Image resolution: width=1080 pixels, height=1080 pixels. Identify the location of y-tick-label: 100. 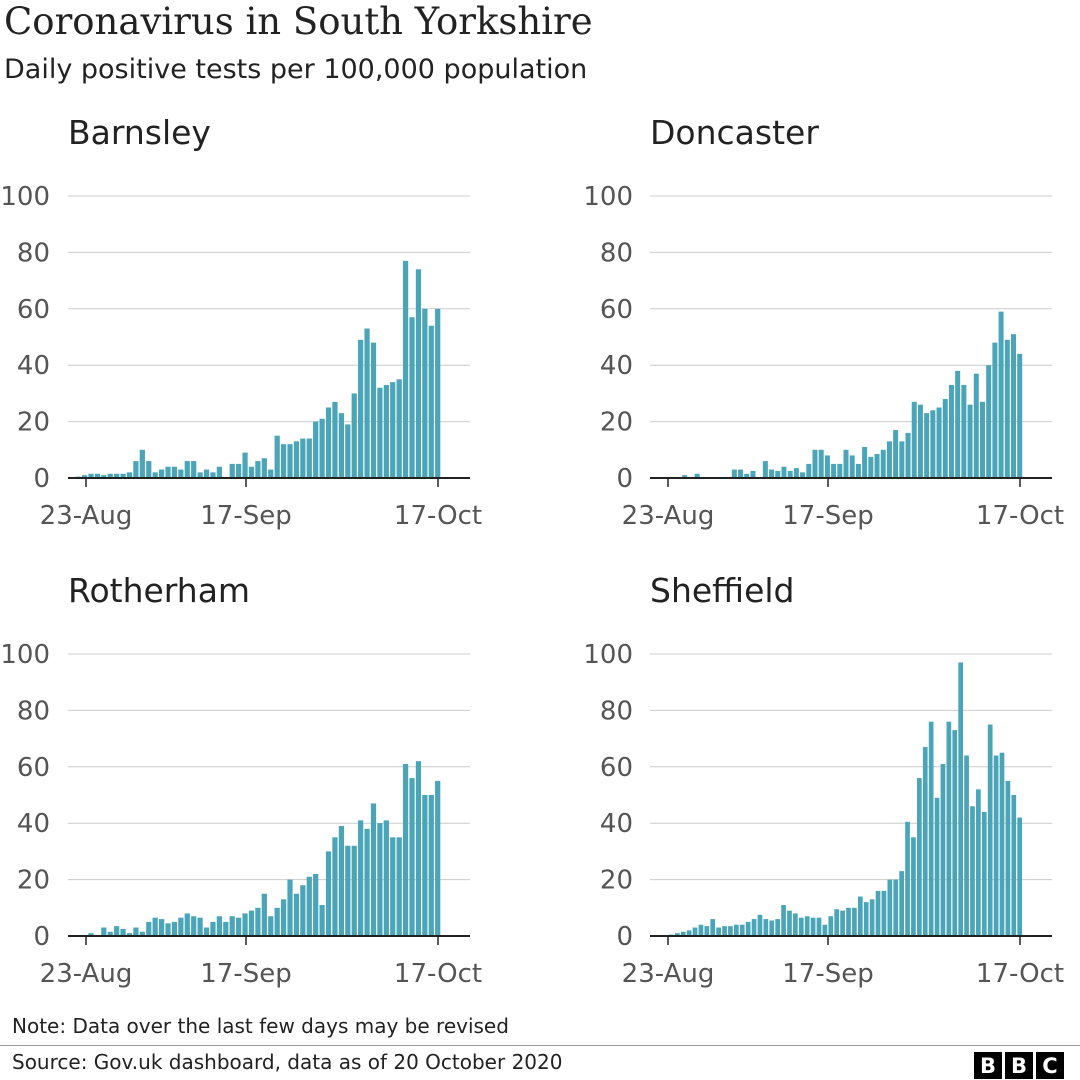
(25, 655).